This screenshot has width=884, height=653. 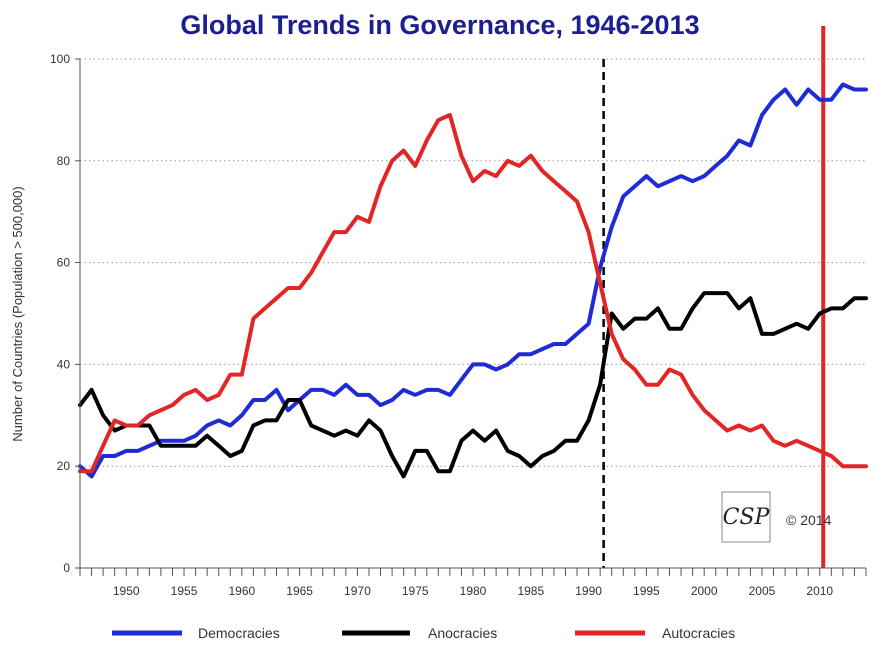 What do you see at coordinates (588, 591) in the screenshot?
I see `x-tick-label: 1990` at bounding box center [588, 591].